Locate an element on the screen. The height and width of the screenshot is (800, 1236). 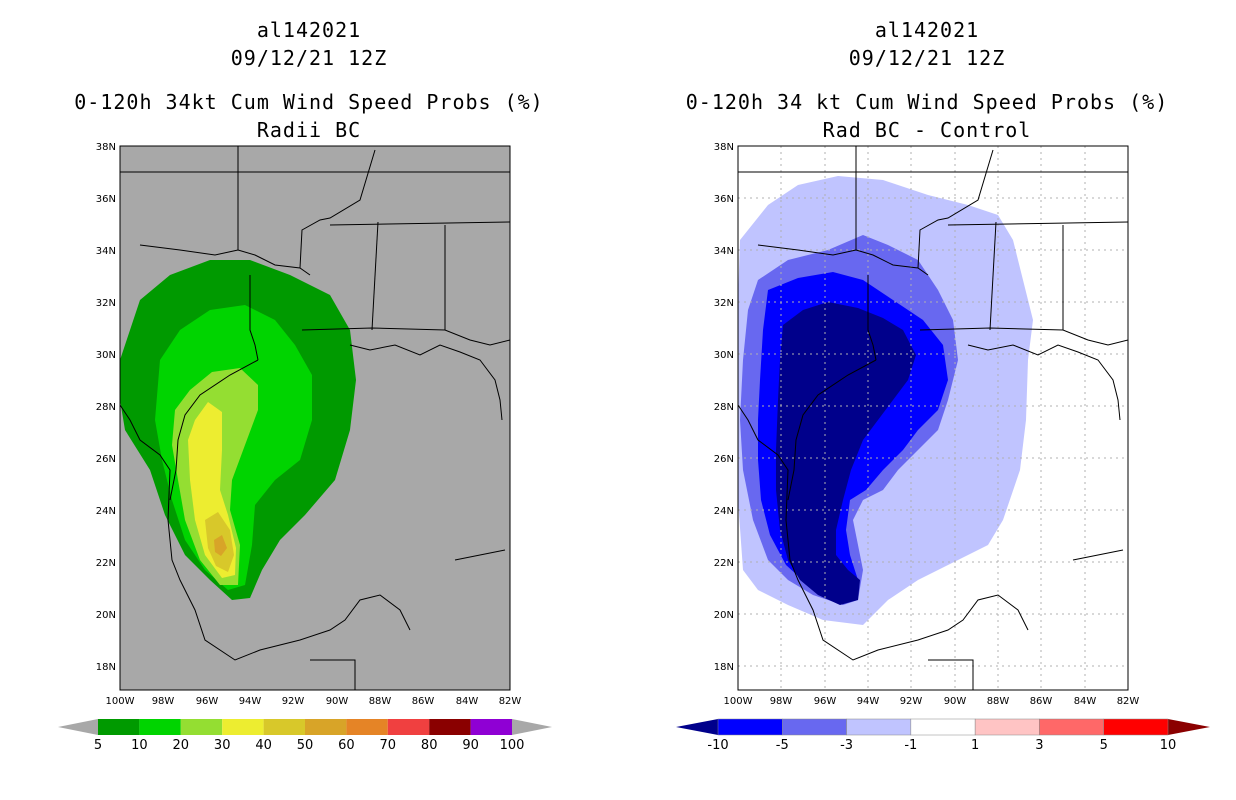
colorbar-label: 1 is located at coordinates (975, 745).